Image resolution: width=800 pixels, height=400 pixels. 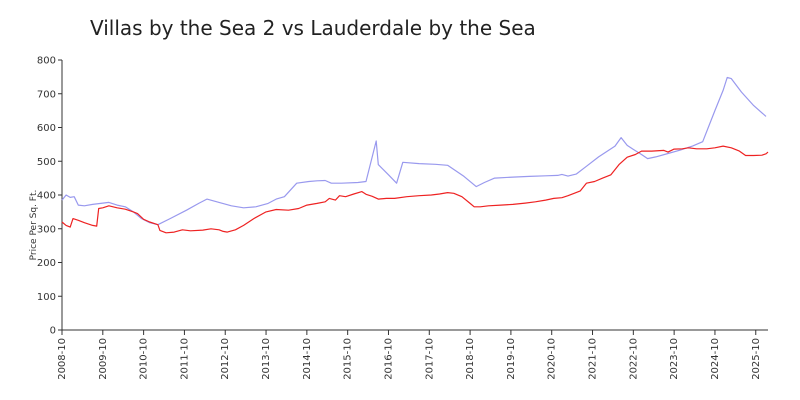 I want to click on x-tick-label: 2022-10, so click(x=633, y=359).